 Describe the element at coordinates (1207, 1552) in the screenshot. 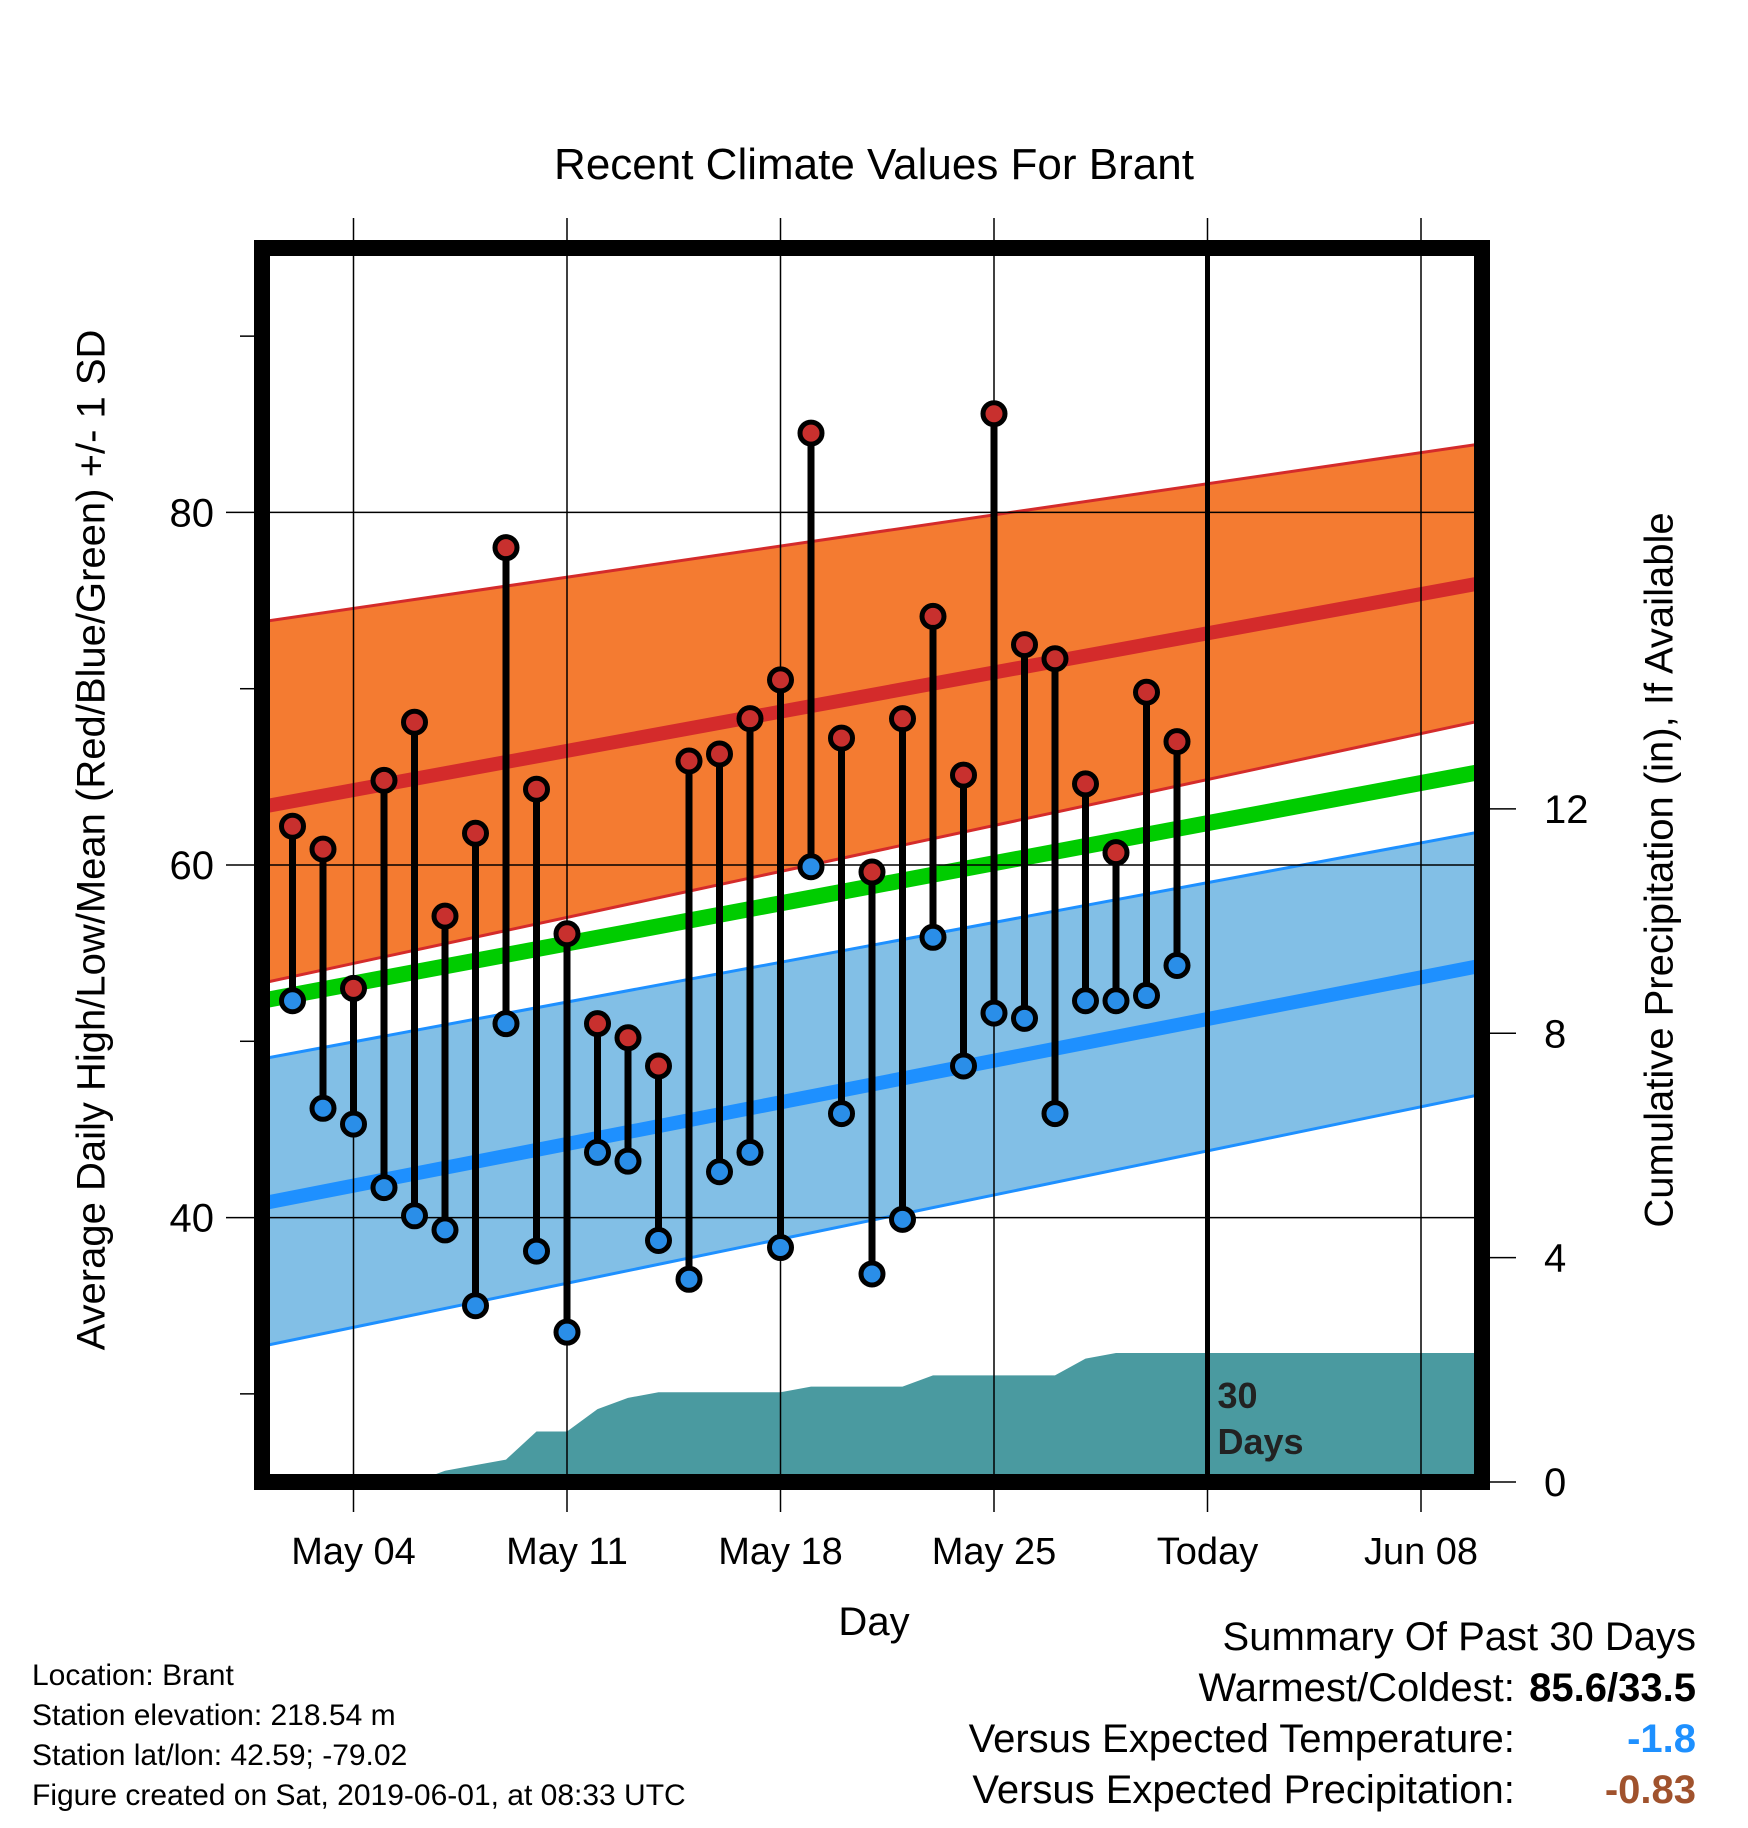

I see `x-tick-label: Today` at that location.